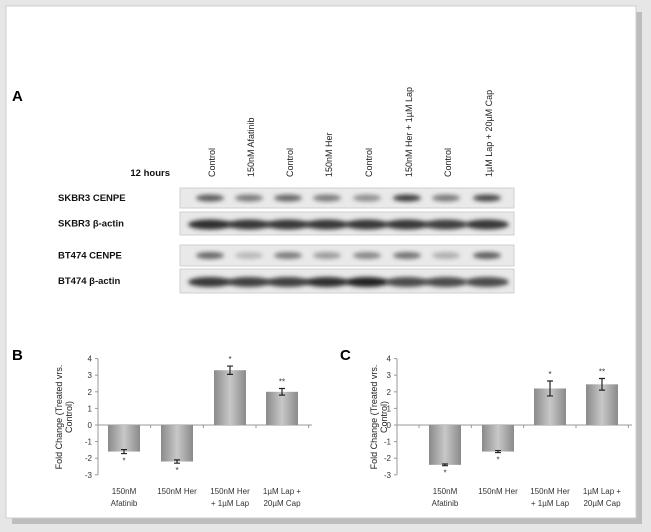 The height and width of the screenshot is (532, 651). Describe the element at coordinates (286, 281) in the screenshot. I see `blot-row: BT474 β-actin` at that location.